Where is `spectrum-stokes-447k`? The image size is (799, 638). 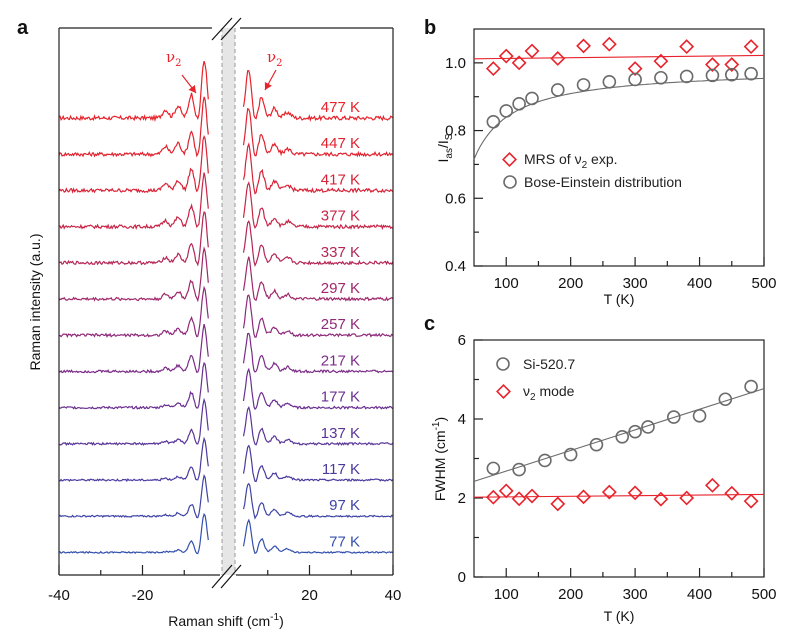 spectrum-stokes-447k is located at coordinates (318, 132).